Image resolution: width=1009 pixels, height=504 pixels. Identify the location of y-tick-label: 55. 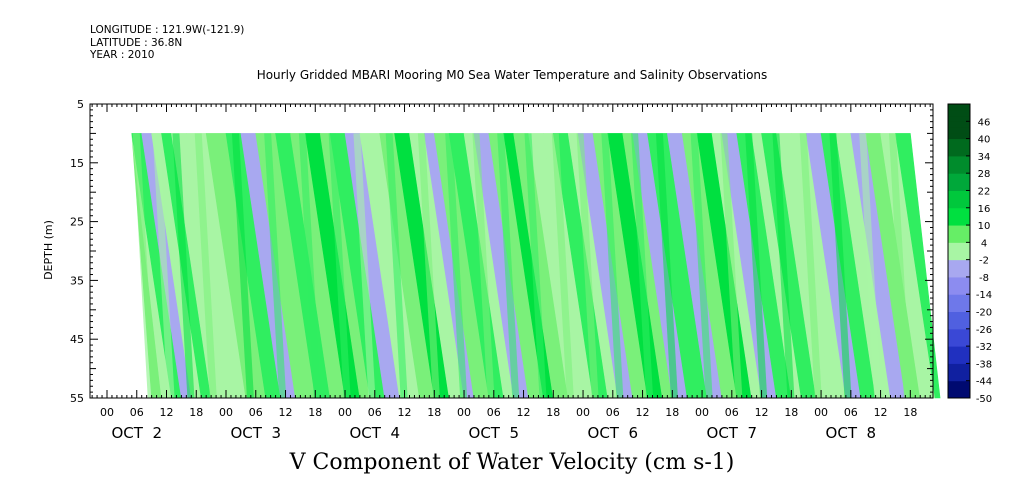
(77, 398).